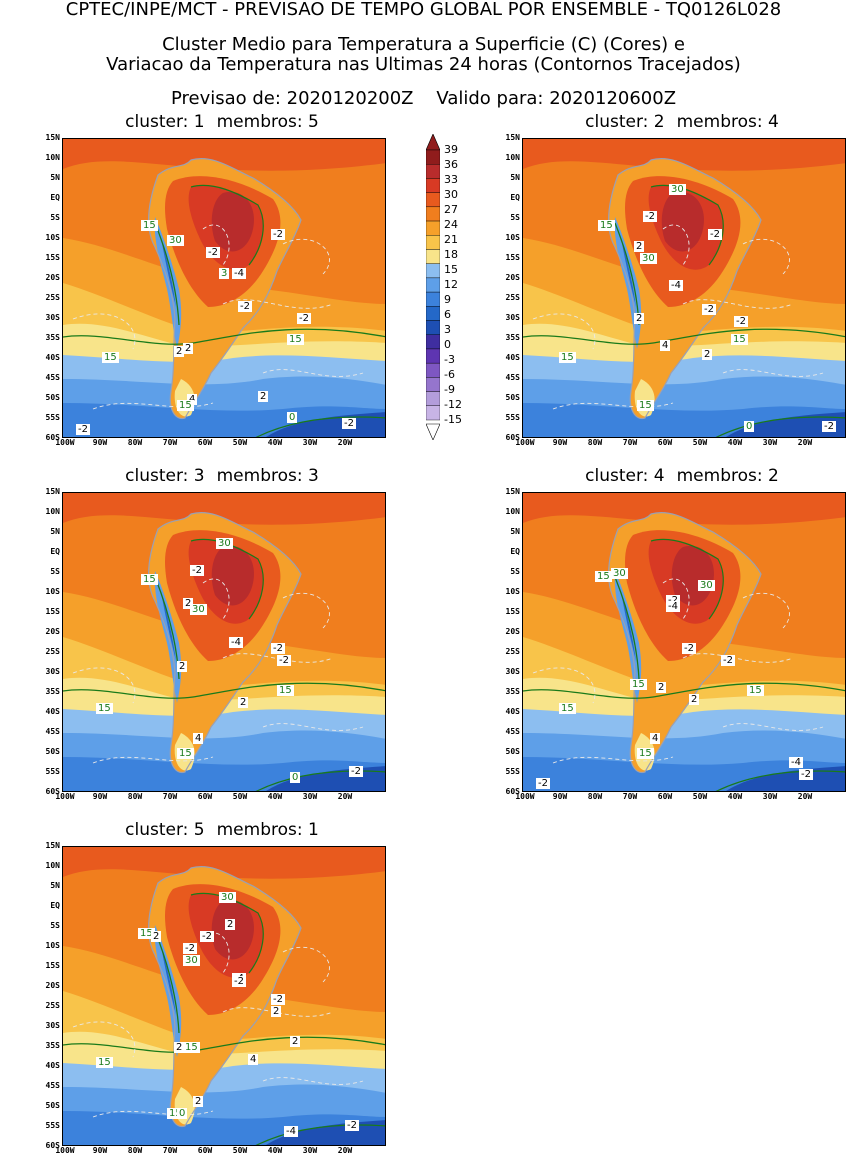  Describe the element at coordinates (292, 98) in the screenshot. I see `previsao-date: Previsao de: 2020120200Z` at that location.